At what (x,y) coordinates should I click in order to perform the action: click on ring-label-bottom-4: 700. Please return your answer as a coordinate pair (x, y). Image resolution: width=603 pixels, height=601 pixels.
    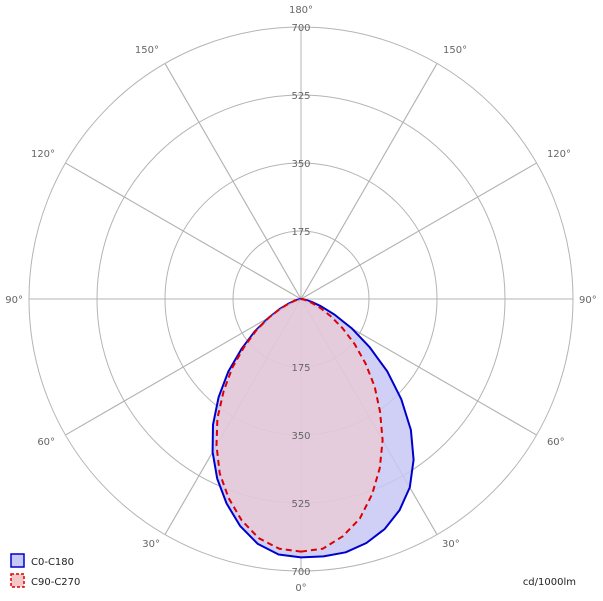
    Looking at the image, I should click on (300, 572).